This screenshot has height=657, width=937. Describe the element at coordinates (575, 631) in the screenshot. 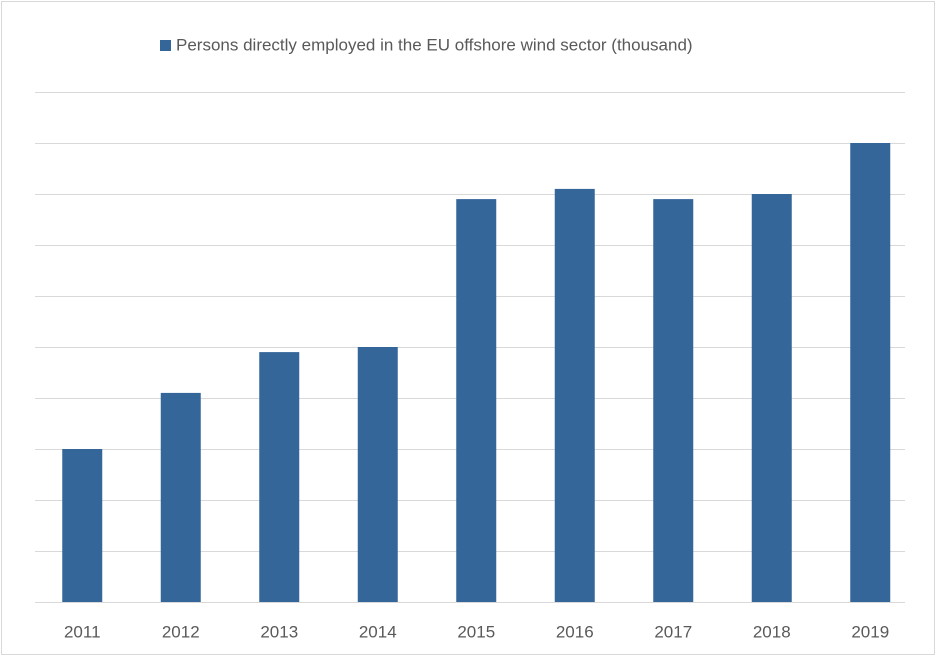

I see `x-tick-label: 2016` at that location.